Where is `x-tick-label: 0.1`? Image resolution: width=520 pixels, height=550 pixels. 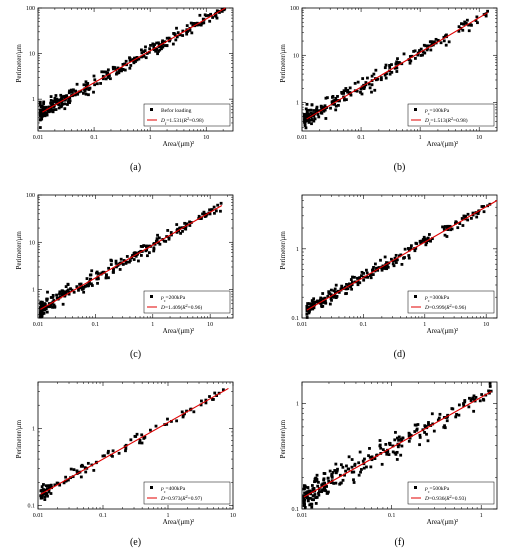 x-tick-label: 0.1 is located at coordinates (94, 138).